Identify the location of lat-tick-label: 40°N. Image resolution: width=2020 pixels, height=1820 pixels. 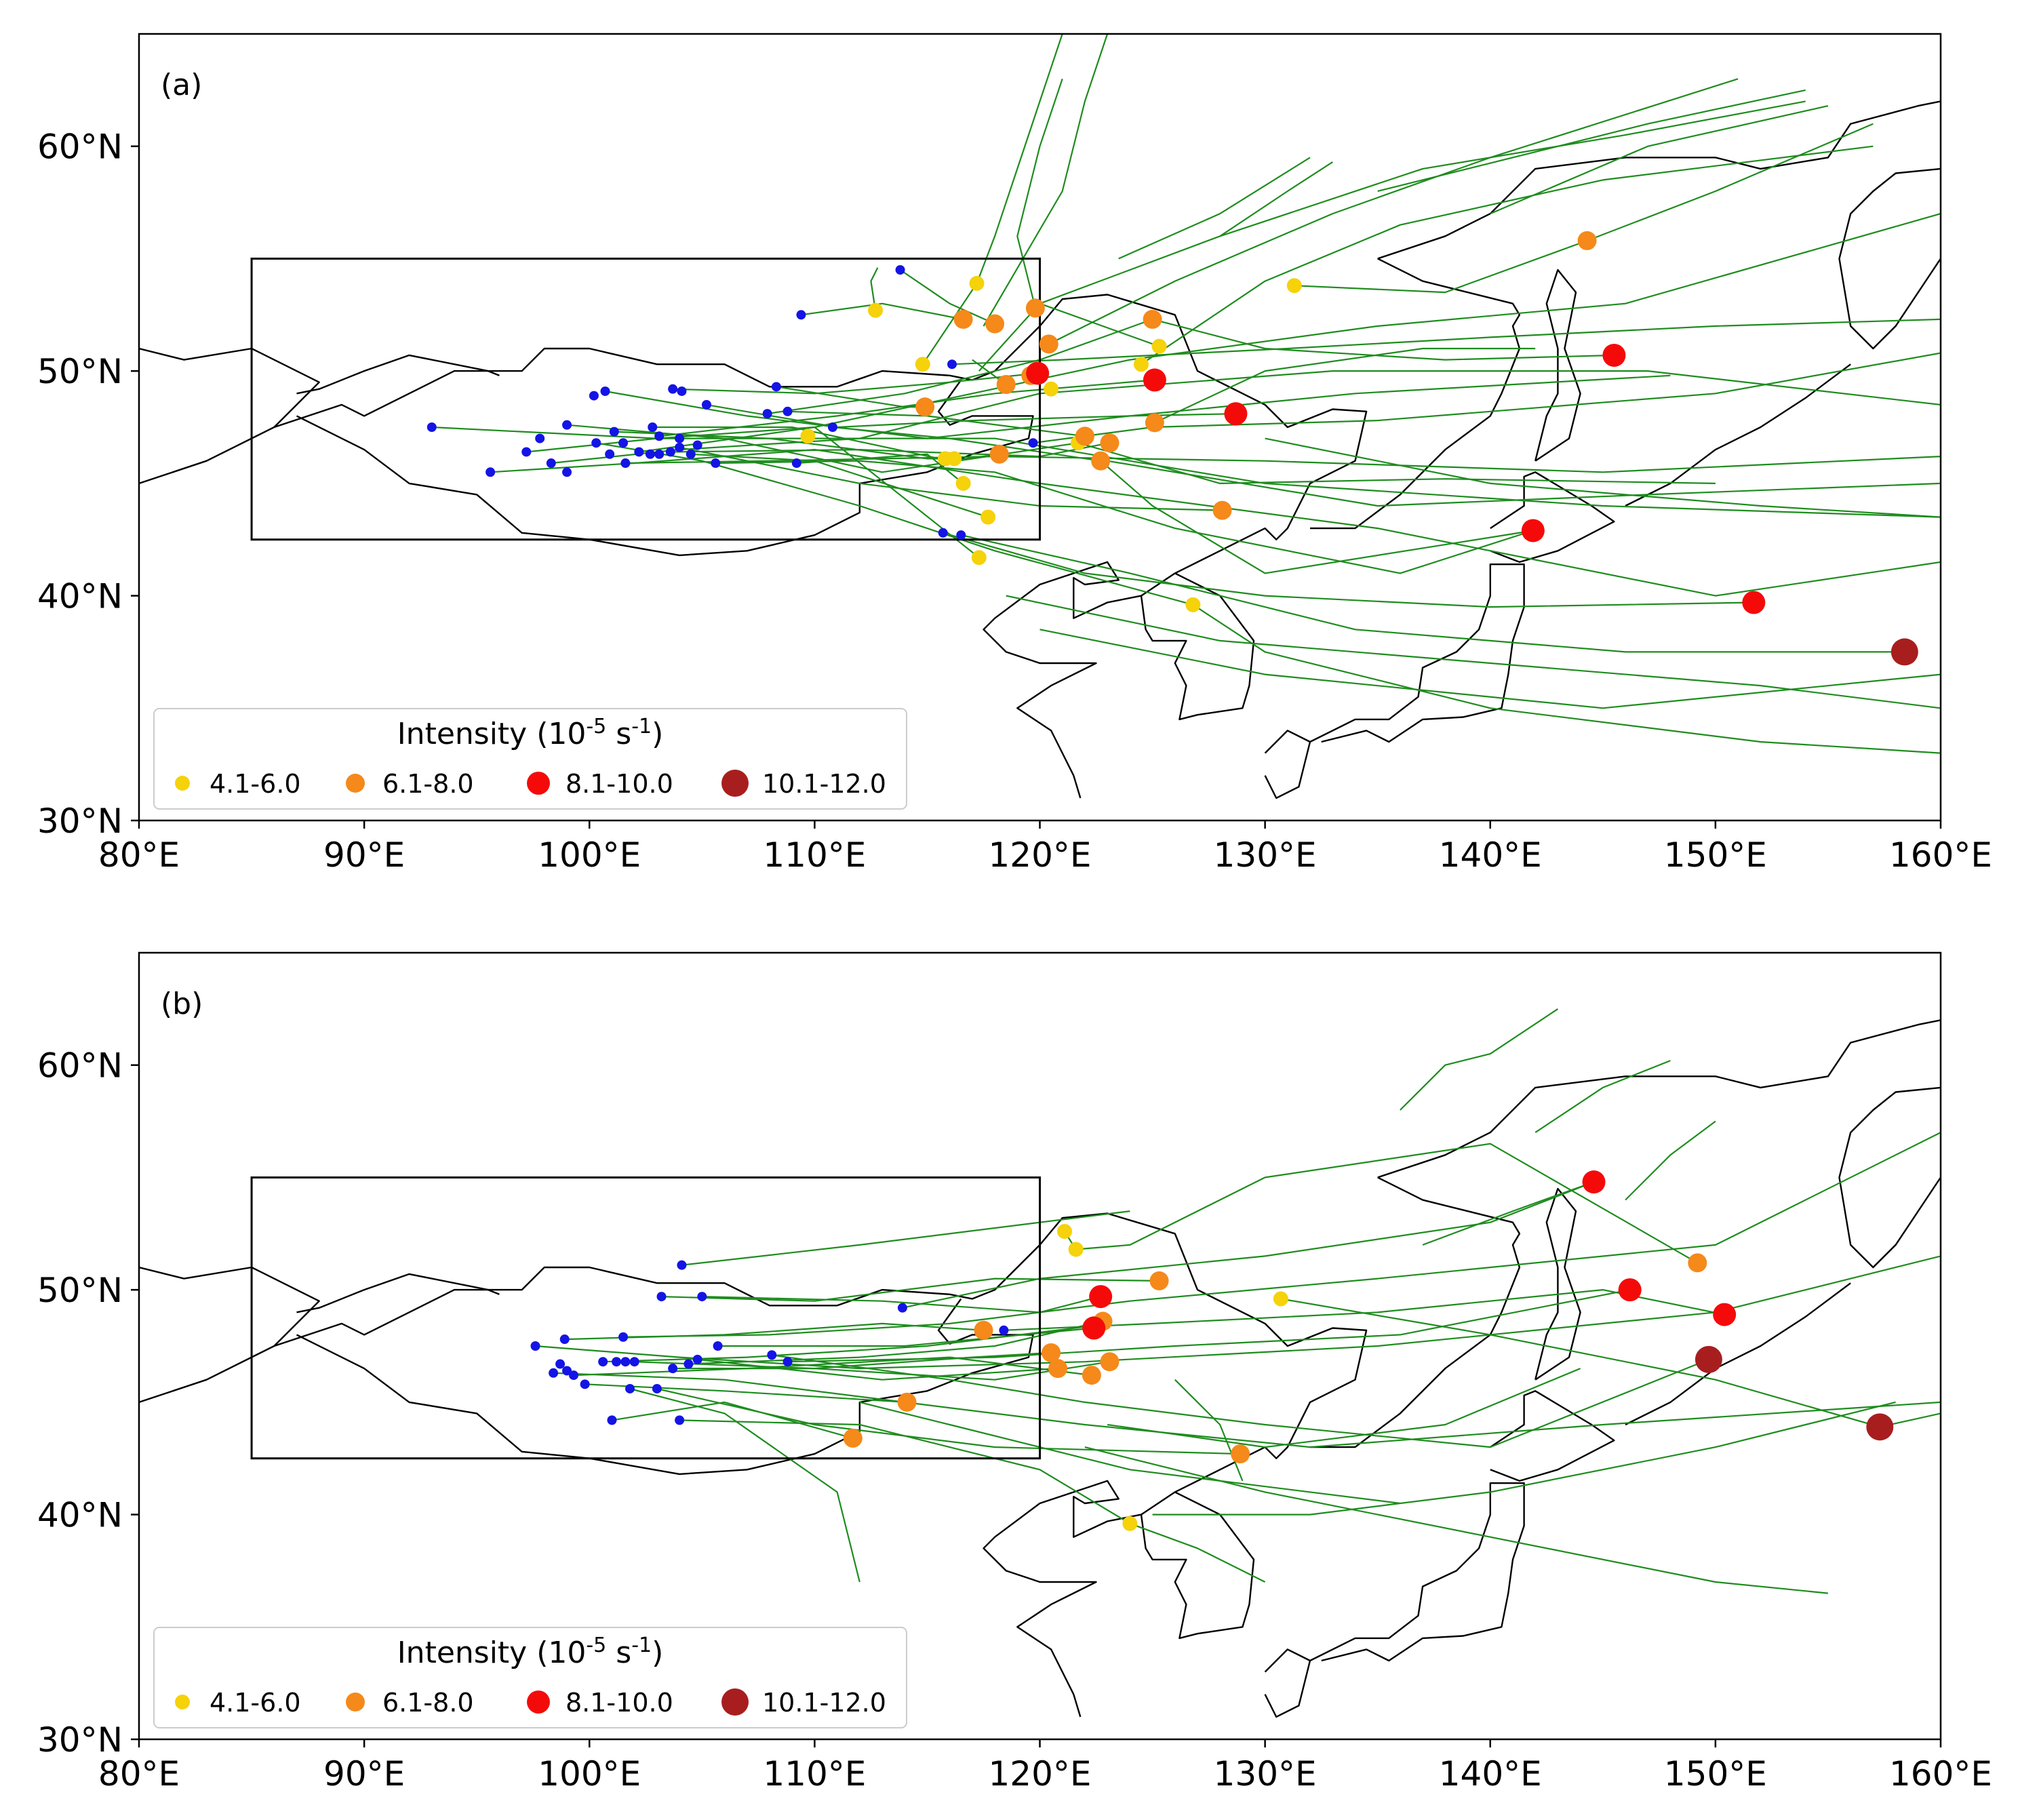
(80, 1516).